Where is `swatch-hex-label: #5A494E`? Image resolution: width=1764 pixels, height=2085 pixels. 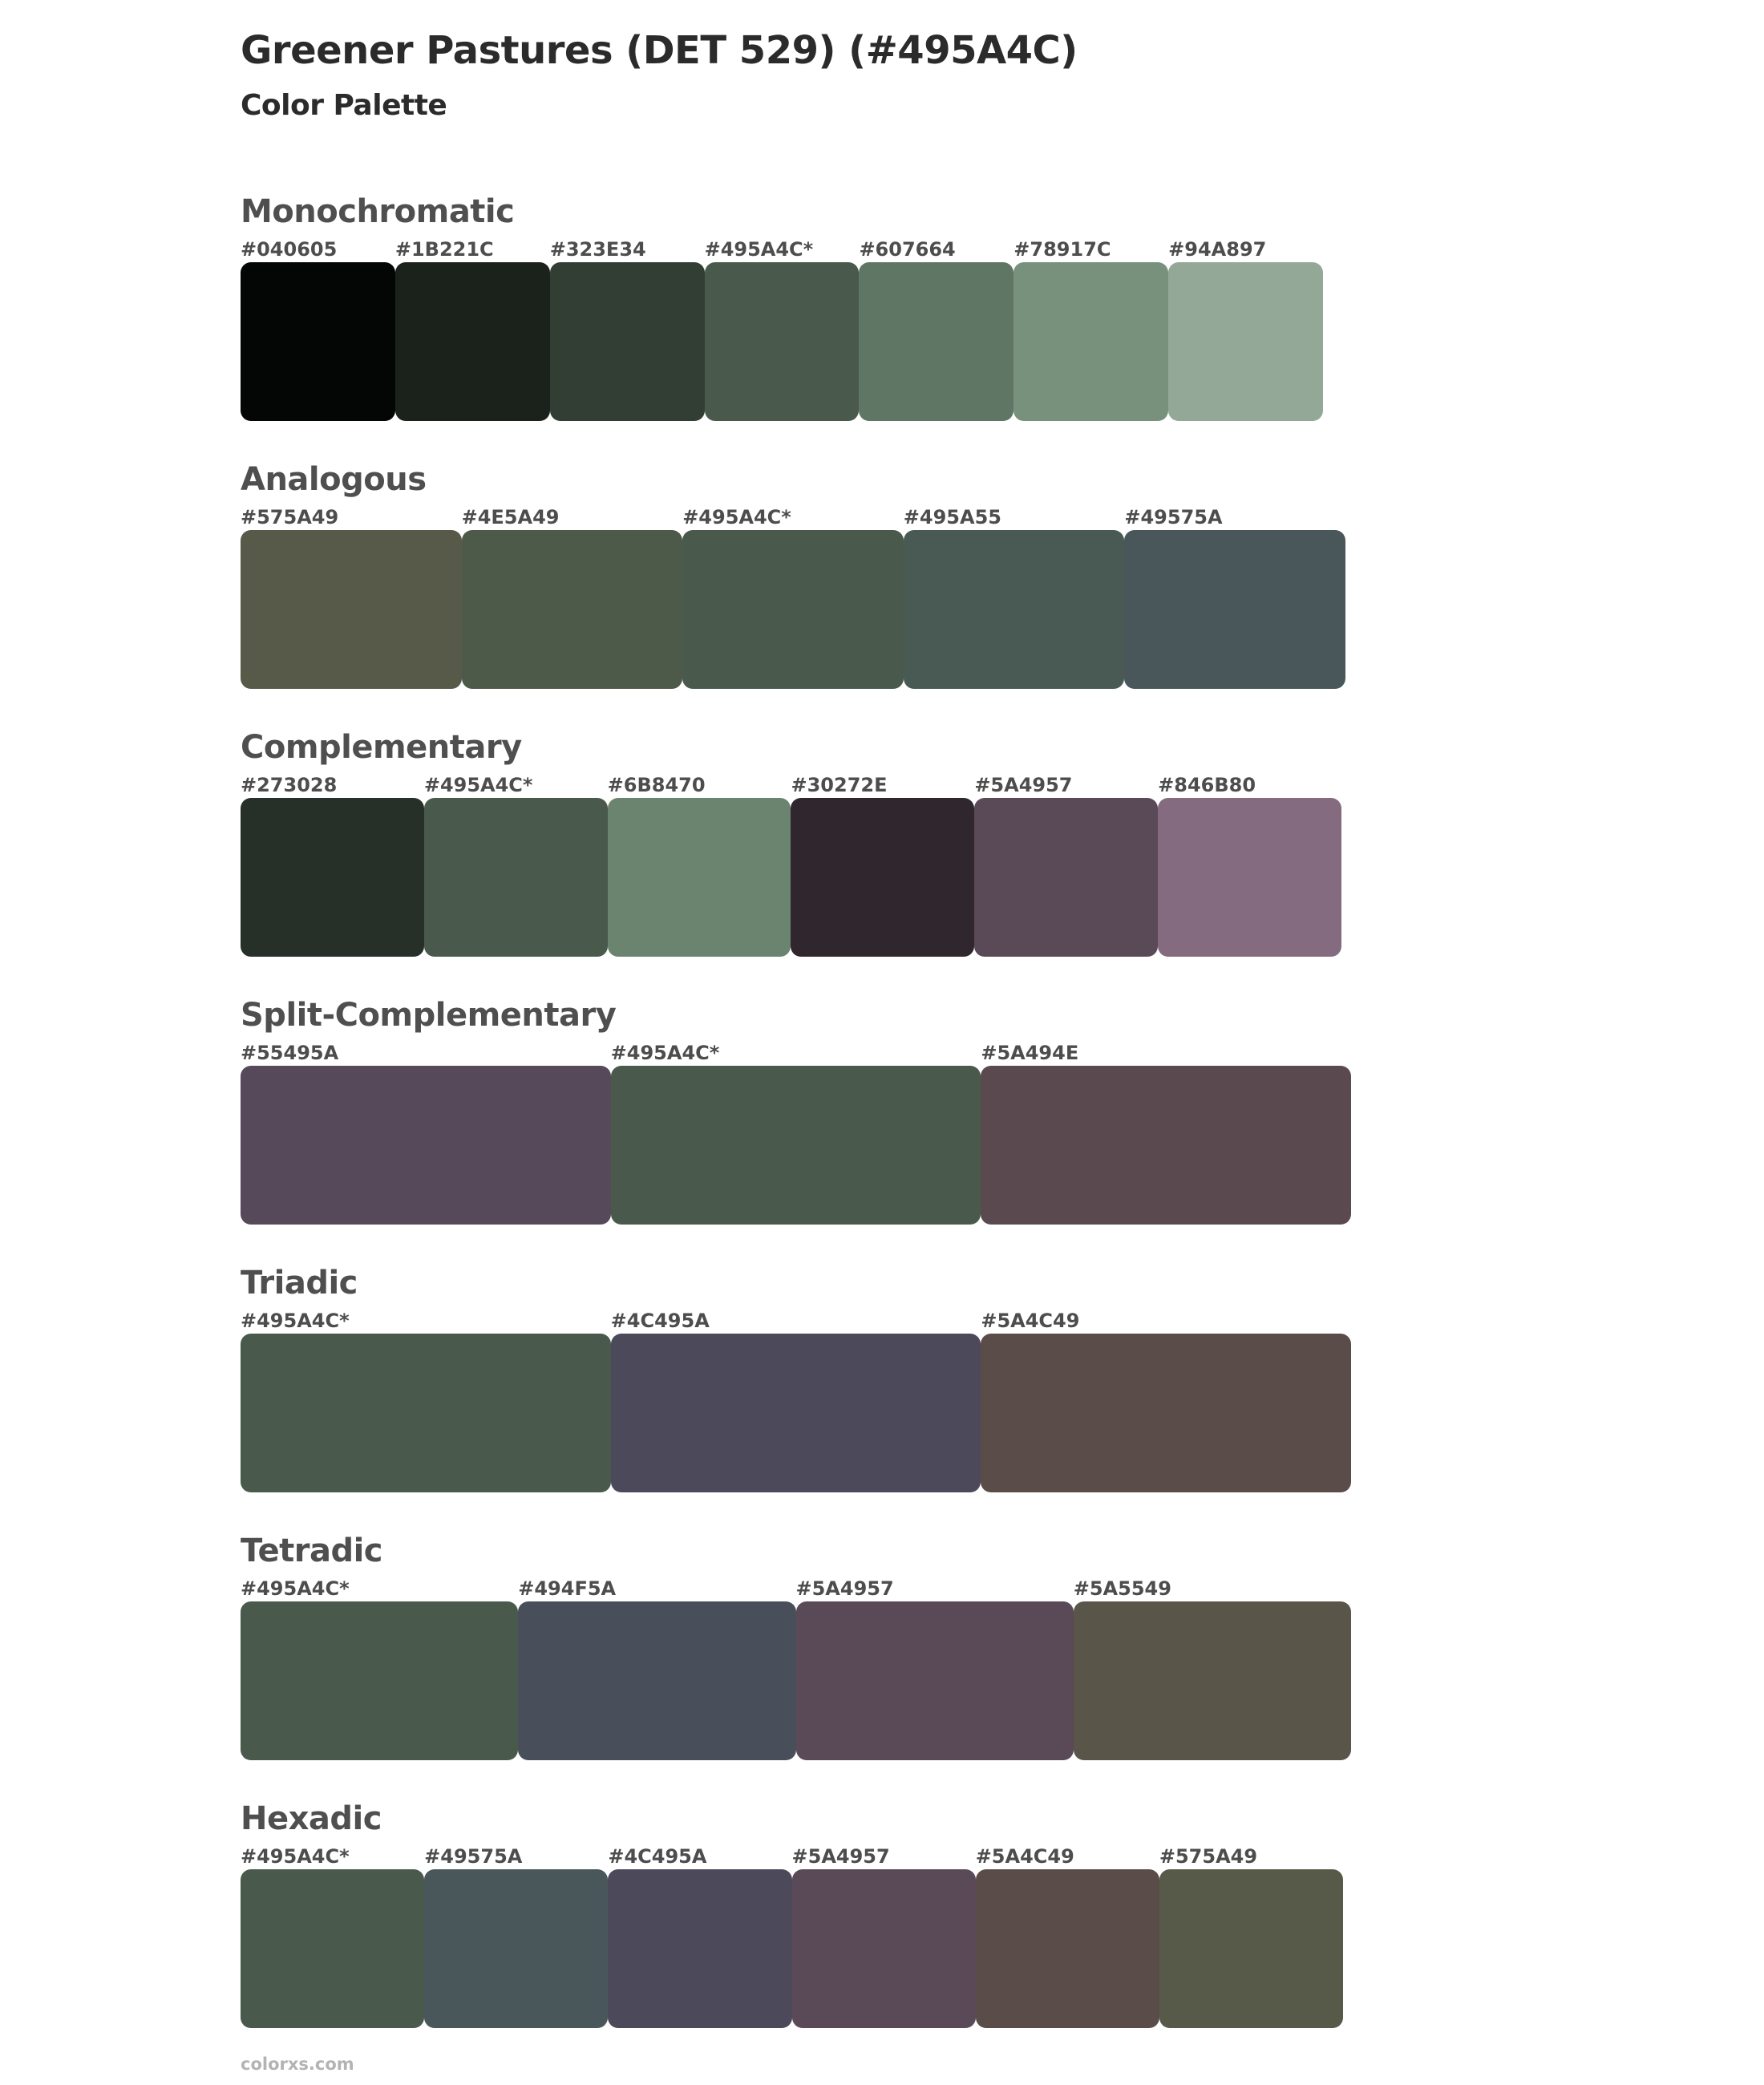 swatch-hex-label: #5A494E is located at coordinates (1030, 1052).